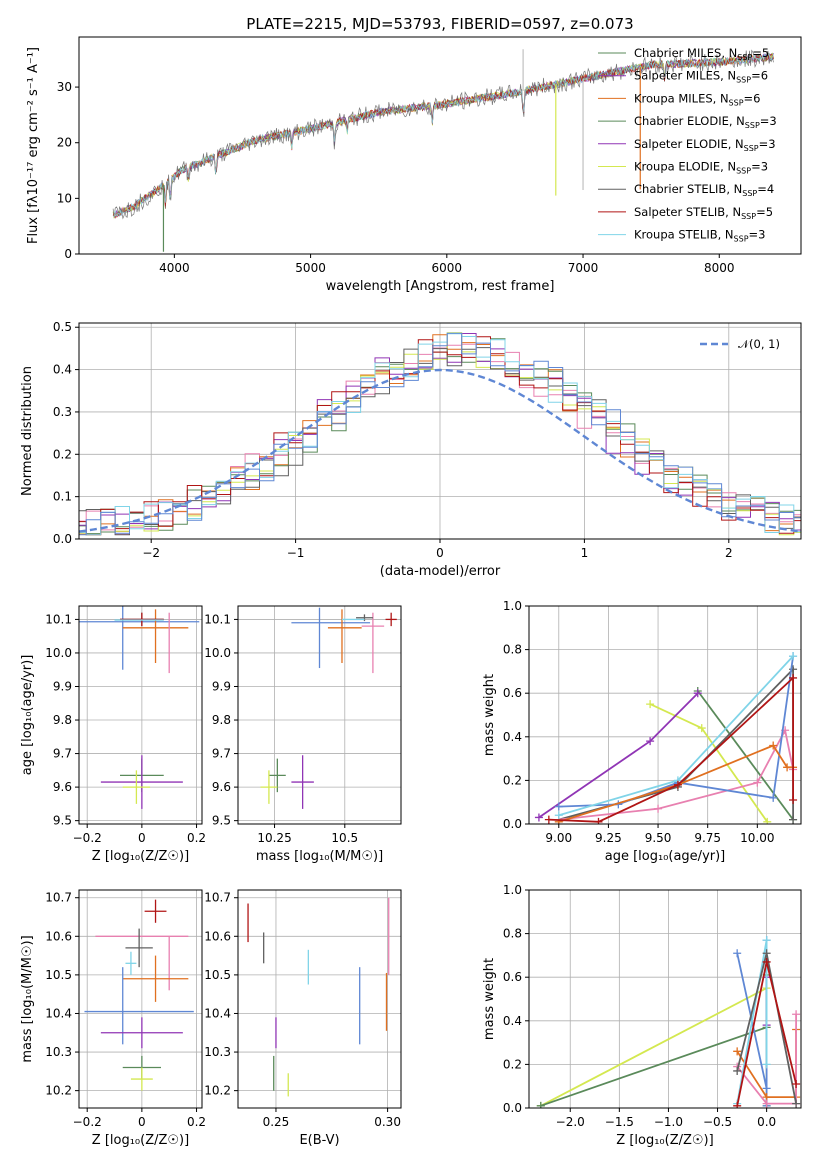  I want to click on x-tick-label: 0.25, so click(276, 1122).